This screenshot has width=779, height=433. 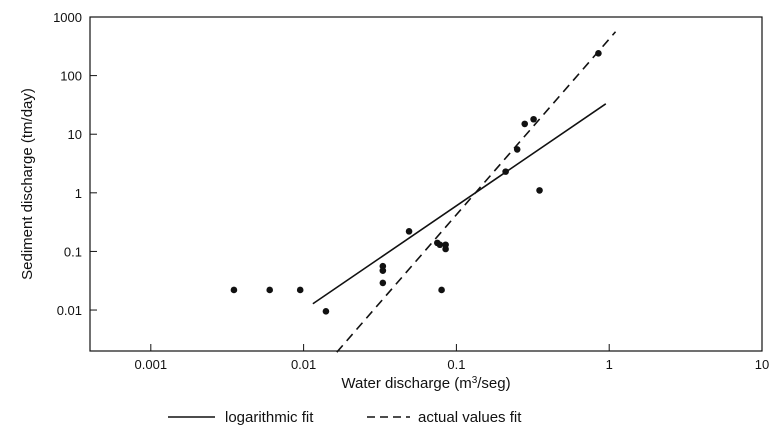 I want to click on y-tick-label: 1, so click(x=78, y=193).